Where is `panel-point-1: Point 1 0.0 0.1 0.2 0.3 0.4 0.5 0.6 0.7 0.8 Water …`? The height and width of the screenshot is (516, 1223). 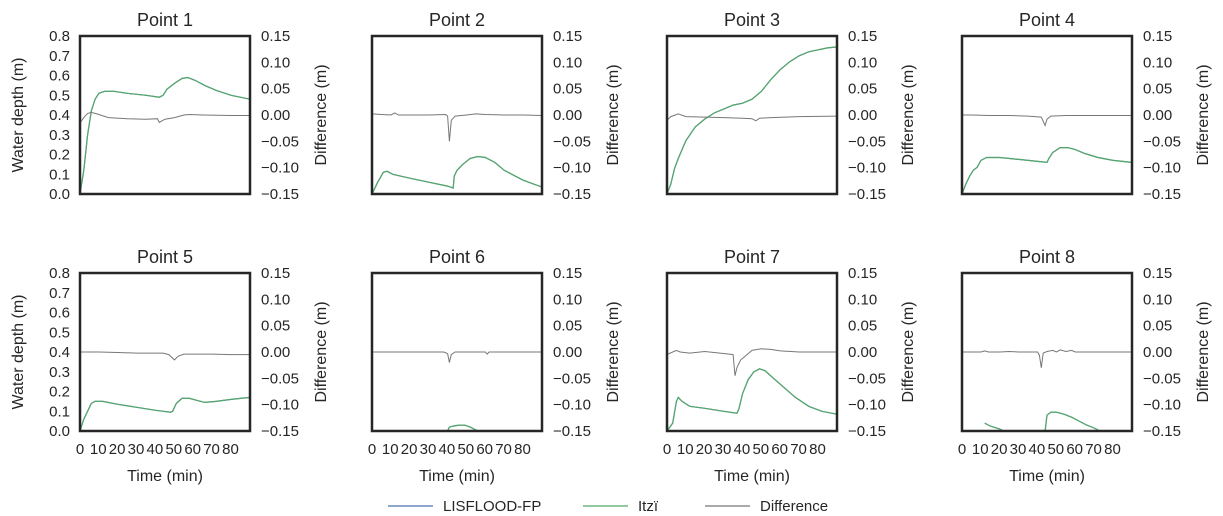 panel-point-1: Point 1 0.0 0.1 0.2 0.3 0.4 0.5 0.6 0.7 0.8 Water … is located at coordinates (170, 106).